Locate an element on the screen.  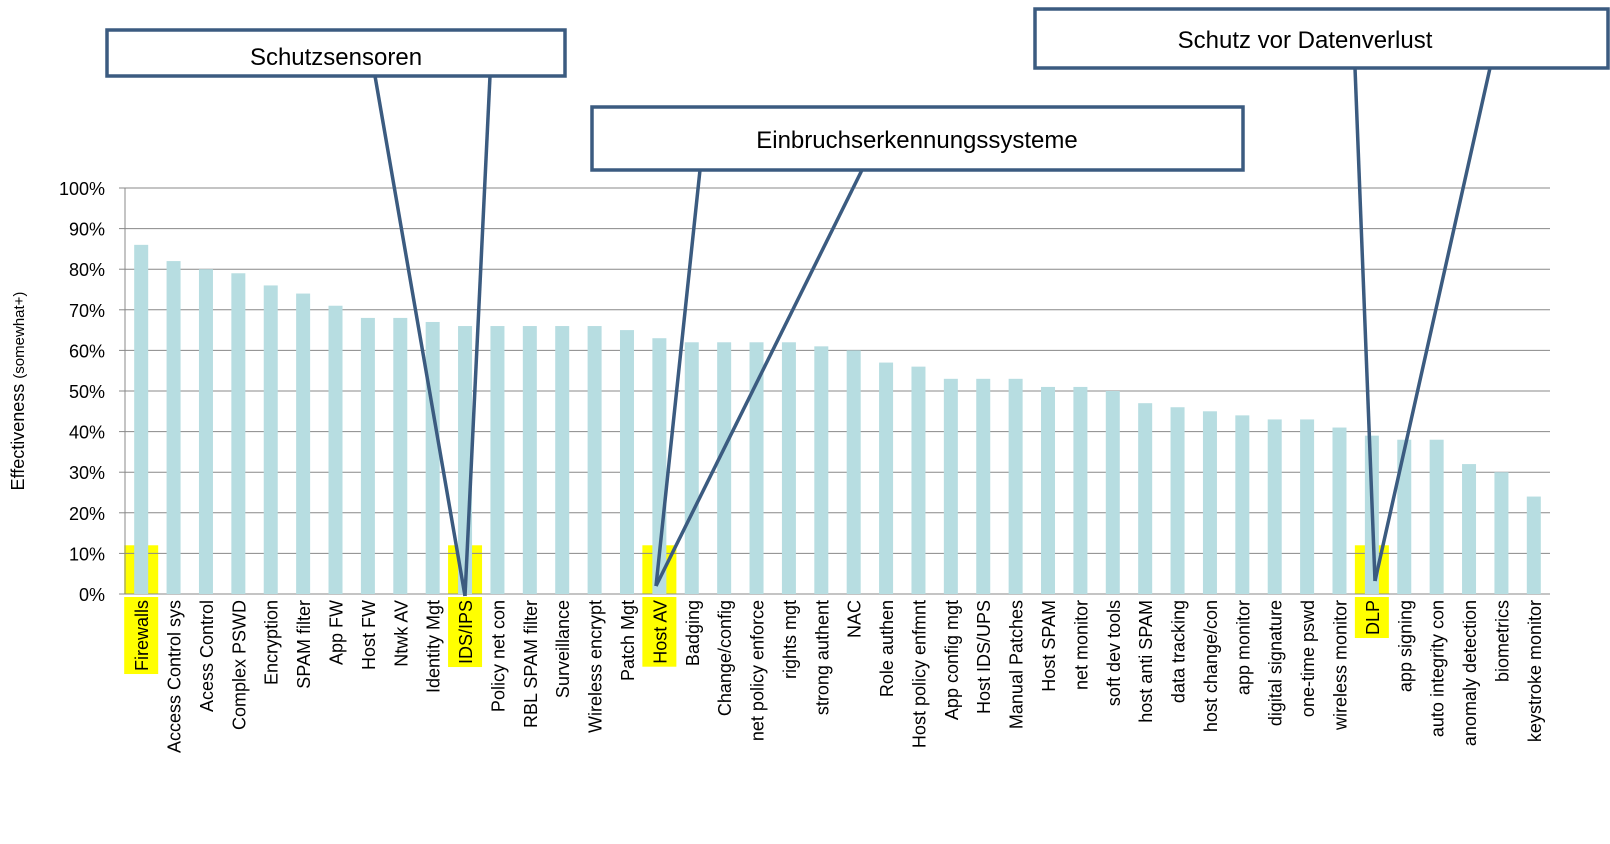
x-tick-label: wireless monitor is located at coordinates (1340, 665).